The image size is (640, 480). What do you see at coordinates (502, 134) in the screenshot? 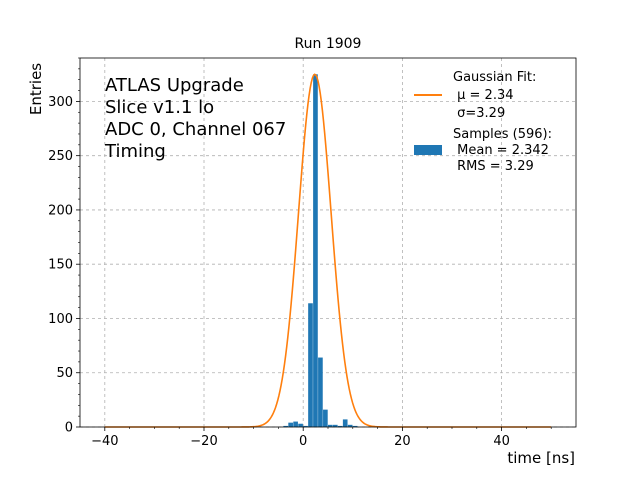
I see `legend-hist-title: Samples (596):` at bounding box center [502, 134].